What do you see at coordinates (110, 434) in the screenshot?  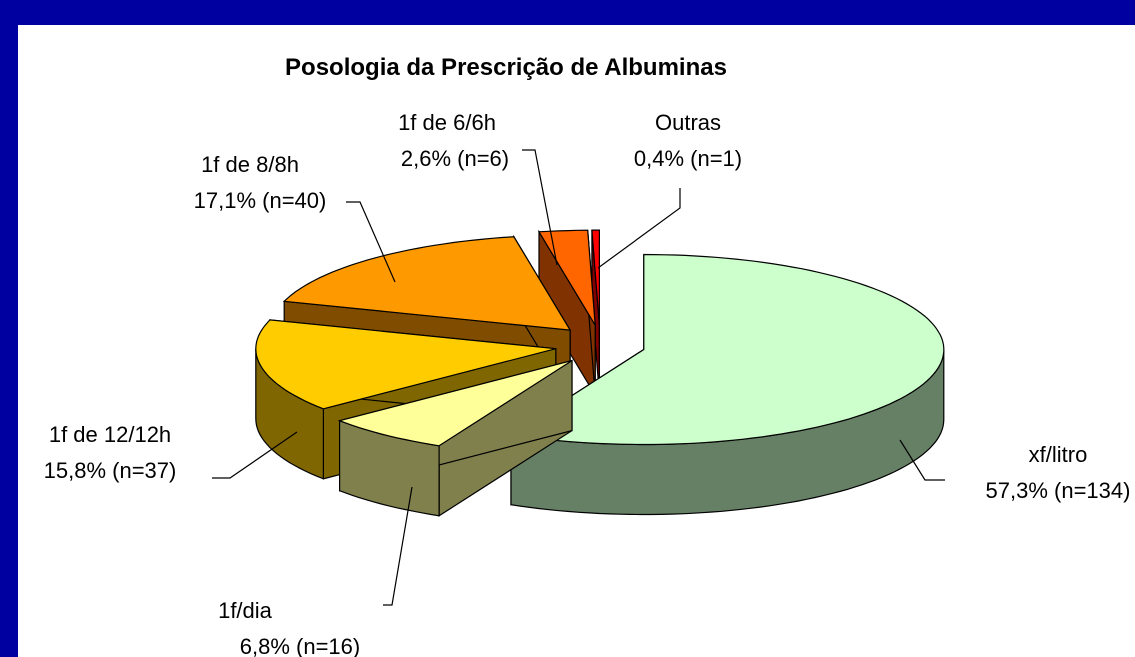 I see `slice-label: 1f de 12/12h` at bounding box center [110, 434].